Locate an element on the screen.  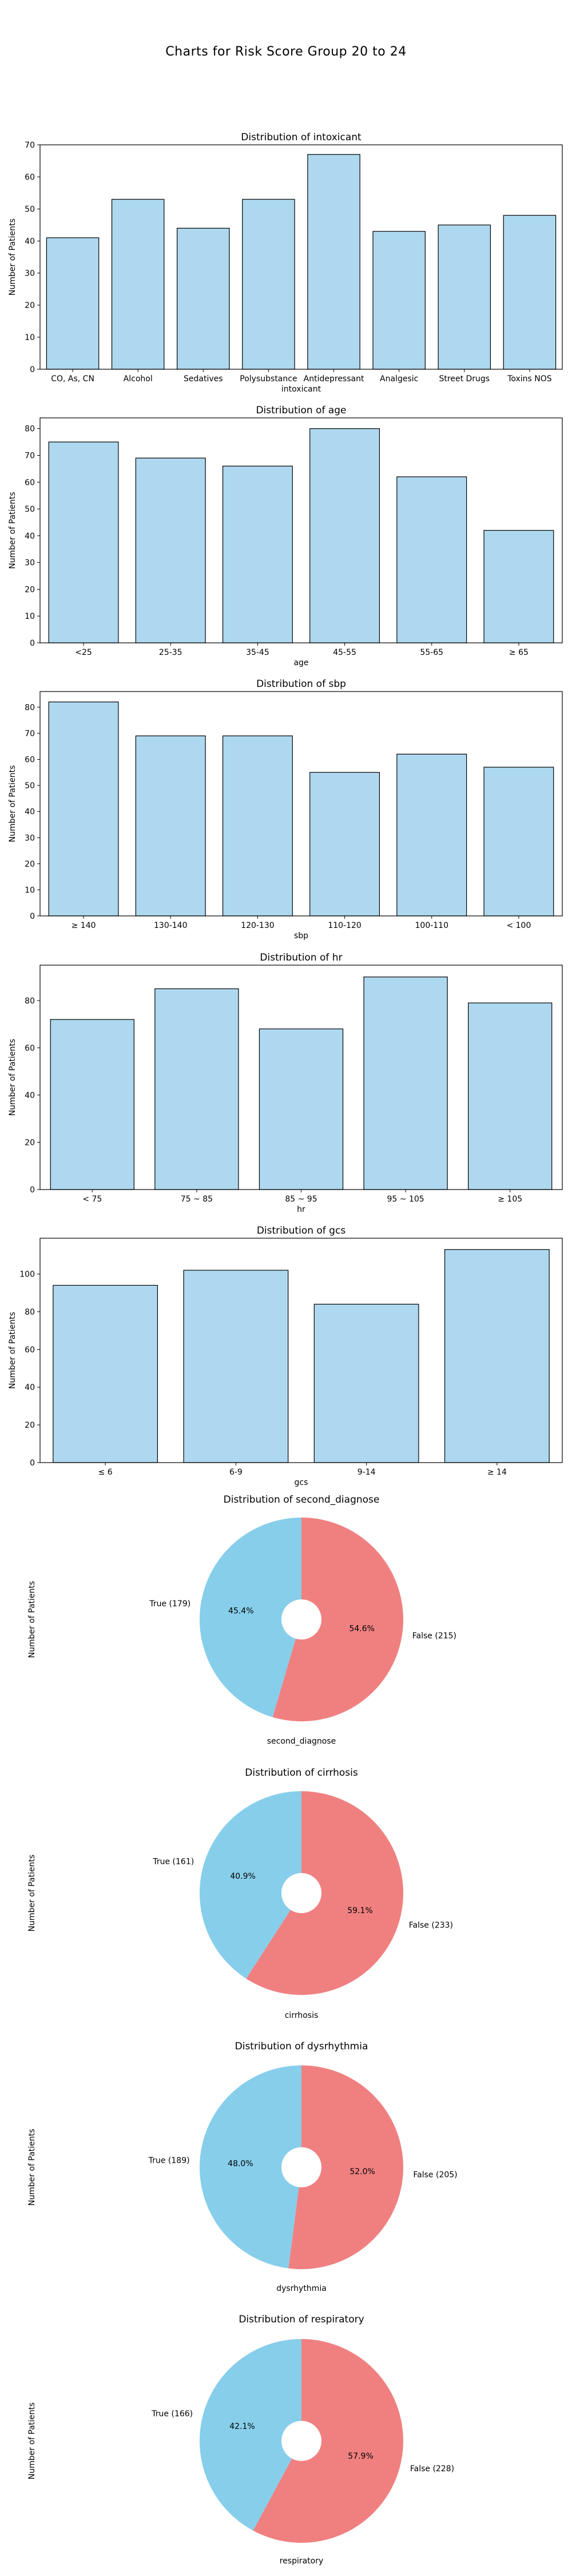
pie-label: False (228) is located at coordinates (432, 2469).